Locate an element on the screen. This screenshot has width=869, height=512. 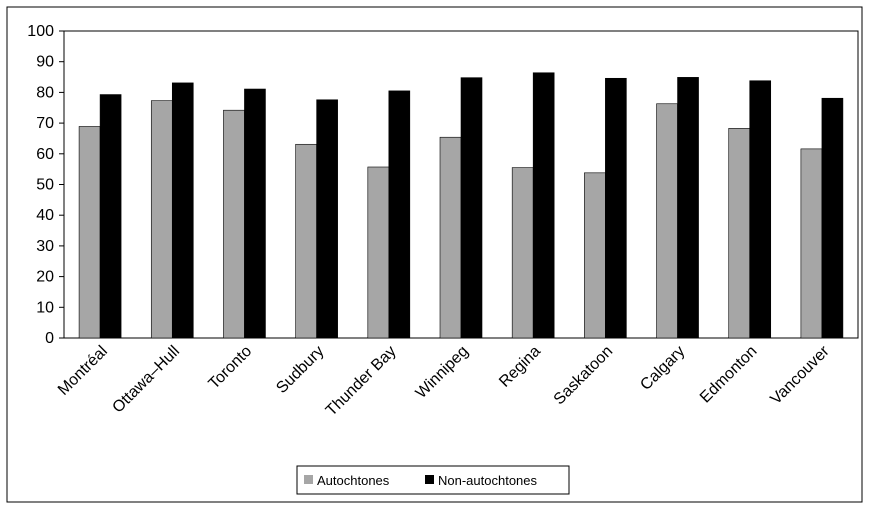
y-tick-label: 70 is located at coordinates (45, 123).